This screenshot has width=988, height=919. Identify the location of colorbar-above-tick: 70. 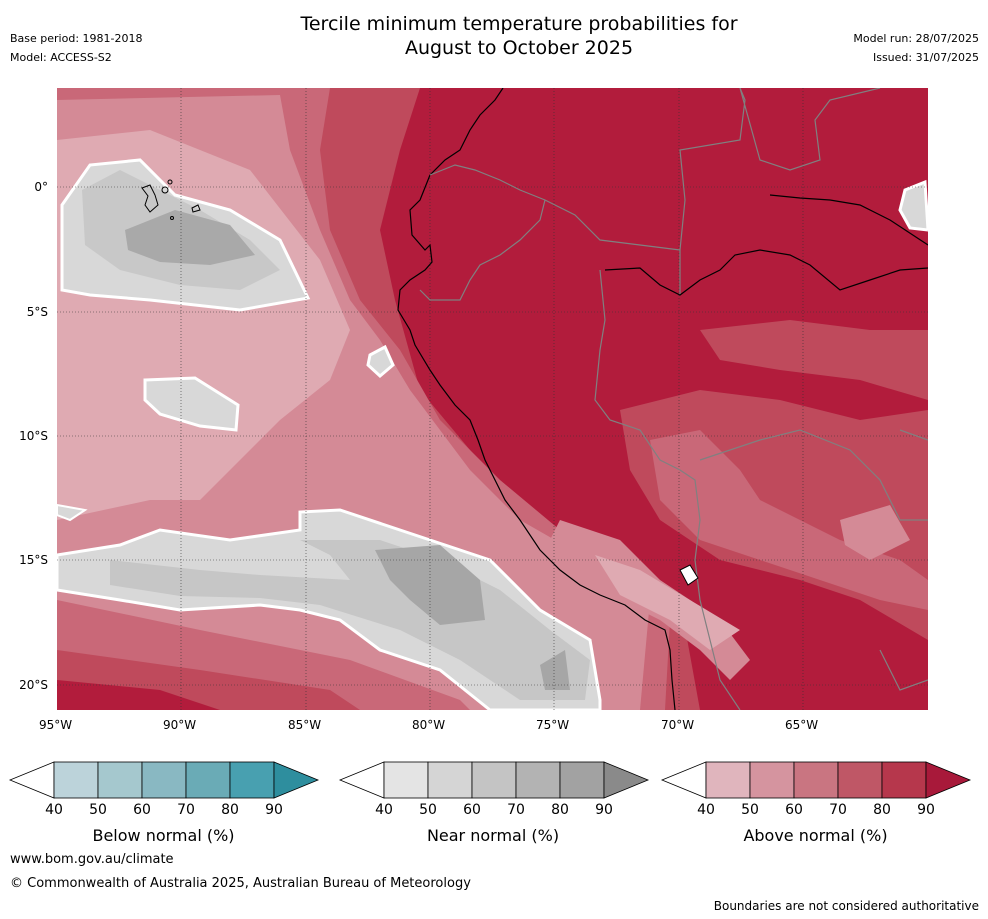
(838, 810).